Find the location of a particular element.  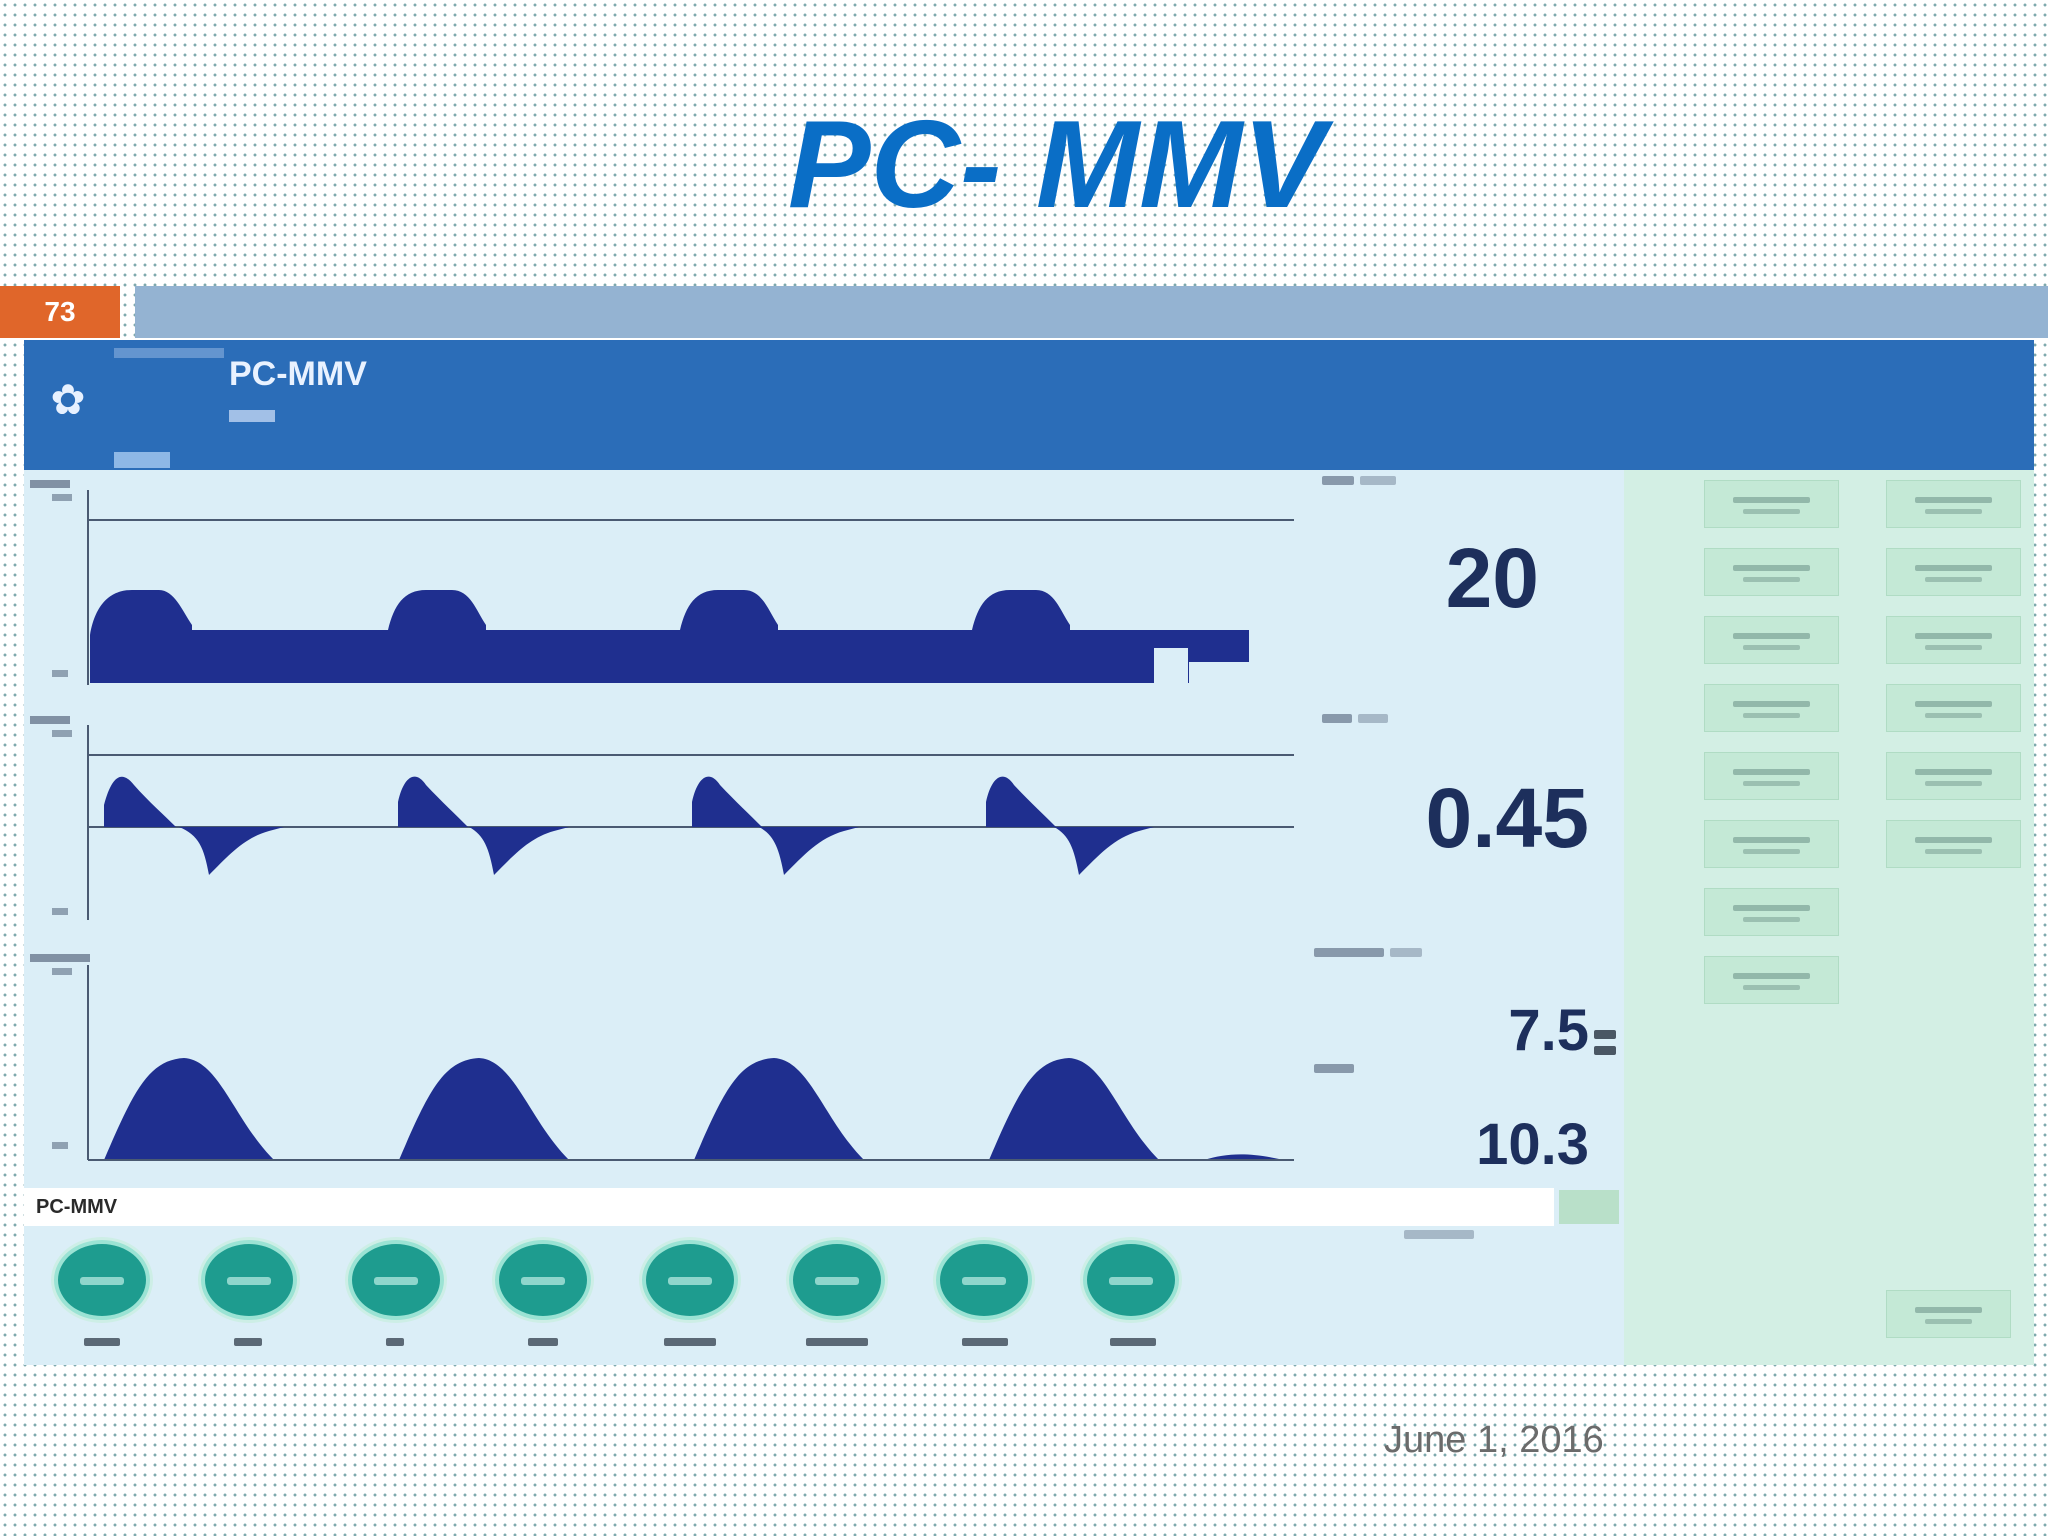

readout-value-4: 10.3 is located at coordinates (1532, 1144).